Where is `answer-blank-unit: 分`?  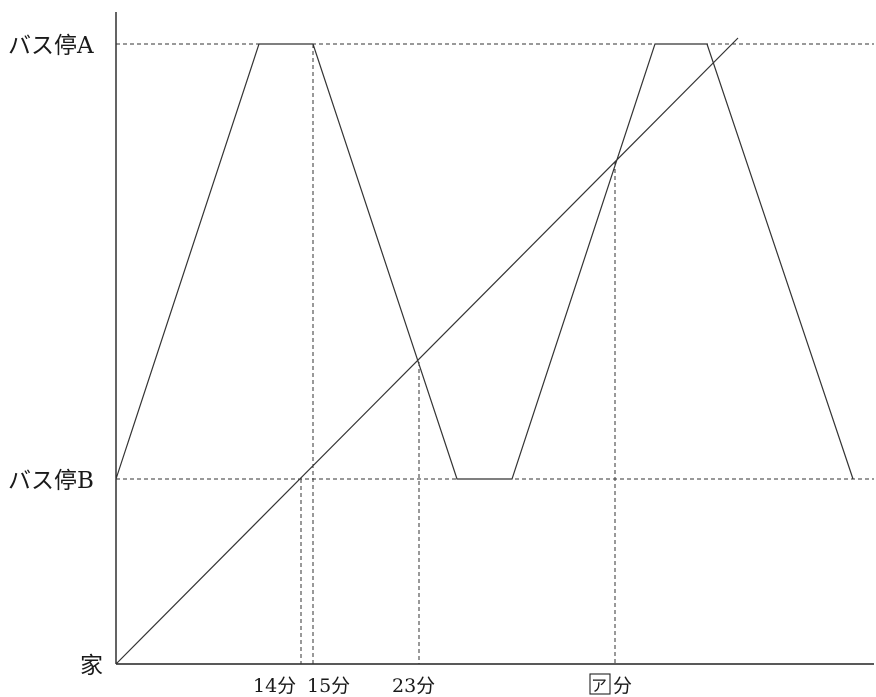
answer-blank-unit: 分 is located at coordinates (622, 686).